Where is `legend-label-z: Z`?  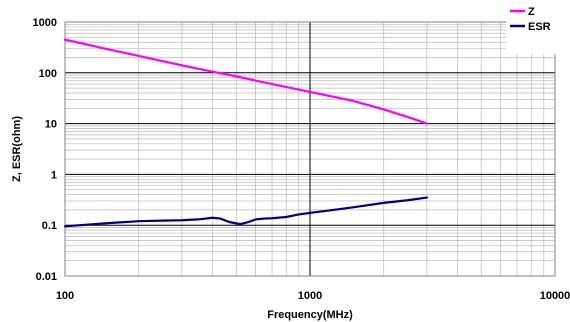
legend-label-z: Z is located at coordinates (531, 12).